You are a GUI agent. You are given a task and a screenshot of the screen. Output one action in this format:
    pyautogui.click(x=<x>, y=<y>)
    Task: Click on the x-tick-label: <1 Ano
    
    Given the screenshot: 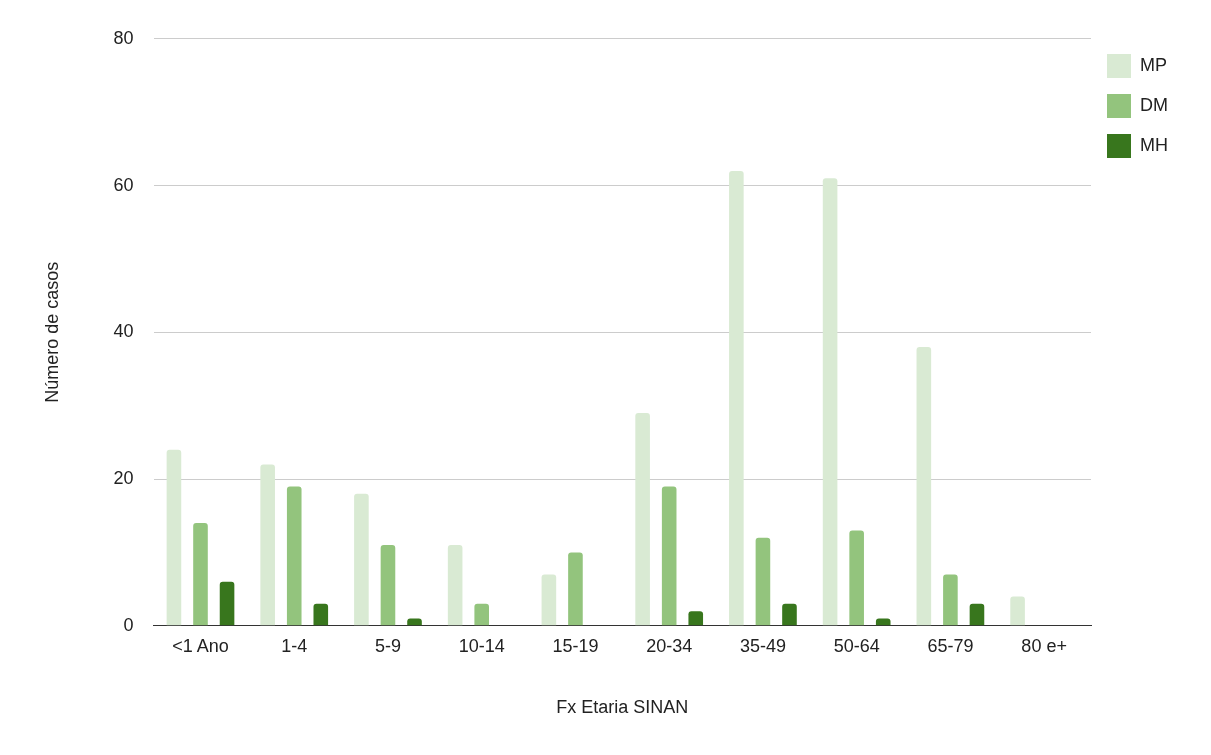 What is the action you would take?
    pyautogui.click(x=200, y=645)
    